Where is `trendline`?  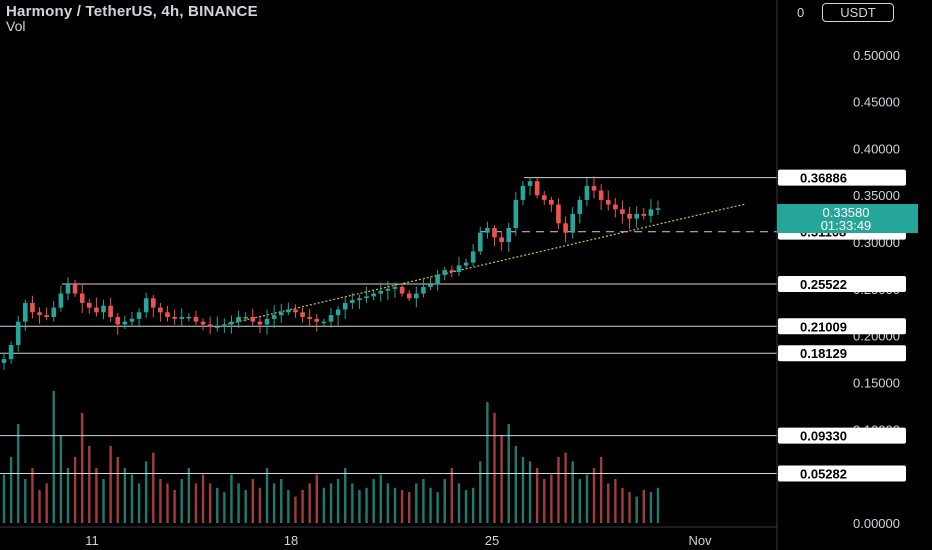
trendline is located at coordinates (486, 264).